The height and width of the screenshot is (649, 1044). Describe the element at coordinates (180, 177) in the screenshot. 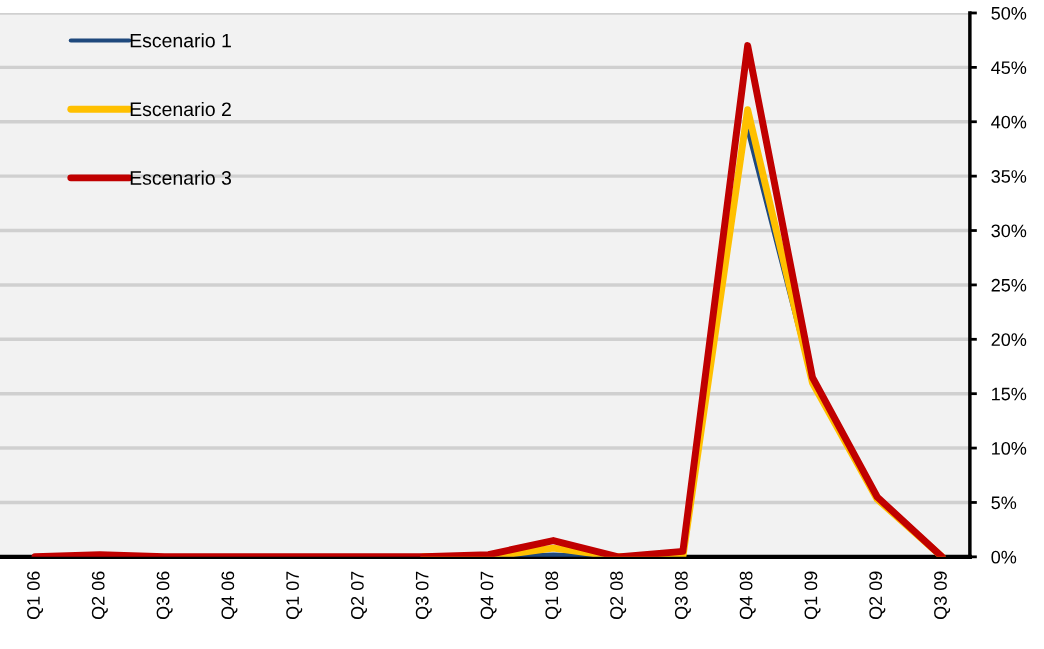

I see `legend-label: Escenario 3` at that location.